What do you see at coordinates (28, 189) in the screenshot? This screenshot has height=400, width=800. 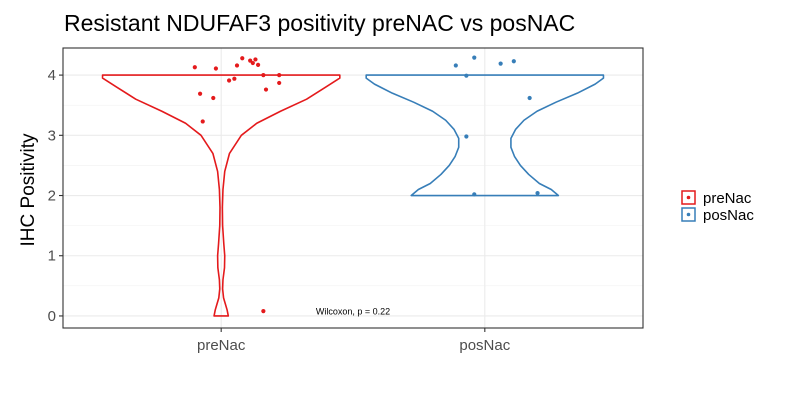 I see `y-axis-title: IHC Positivity` at bounding box center [28, 189].